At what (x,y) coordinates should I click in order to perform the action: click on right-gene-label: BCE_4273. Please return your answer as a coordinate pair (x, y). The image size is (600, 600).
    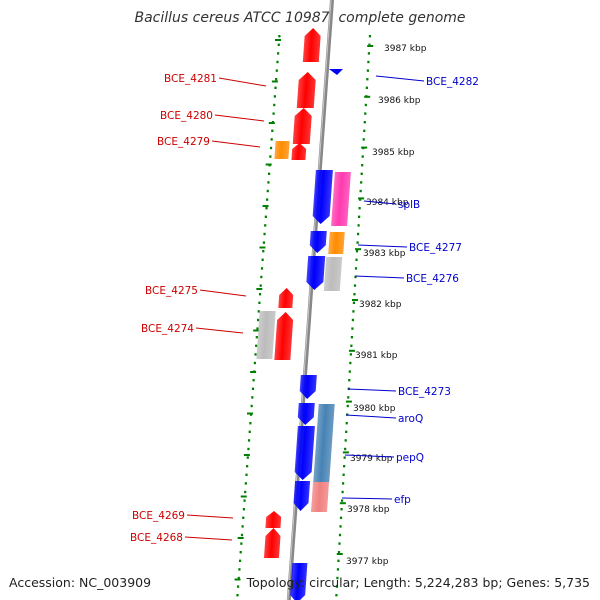
    Looking at the image, I should click on (424, 392).